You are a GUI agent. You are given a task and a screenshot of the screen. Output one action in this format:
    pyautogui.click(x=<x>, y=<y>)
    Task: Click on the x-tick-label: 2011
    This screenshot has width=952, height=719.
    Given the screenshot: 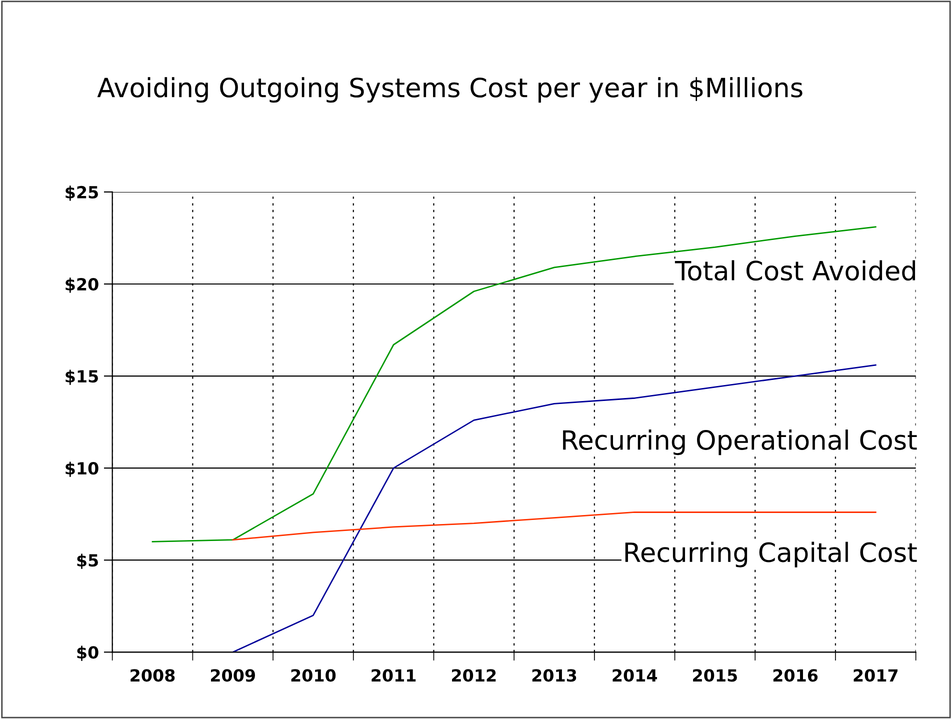 What is the action you would take?
    pyautogui.click(x=394, y=675)
    